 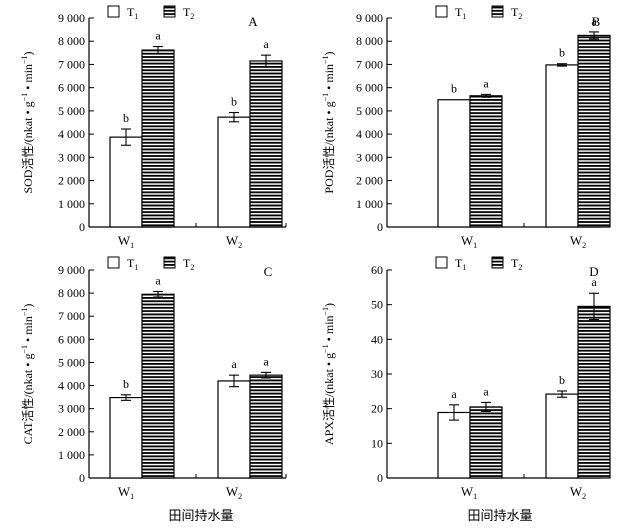 I want to click on y-tick-label: 40, so click(x=377, y=339).